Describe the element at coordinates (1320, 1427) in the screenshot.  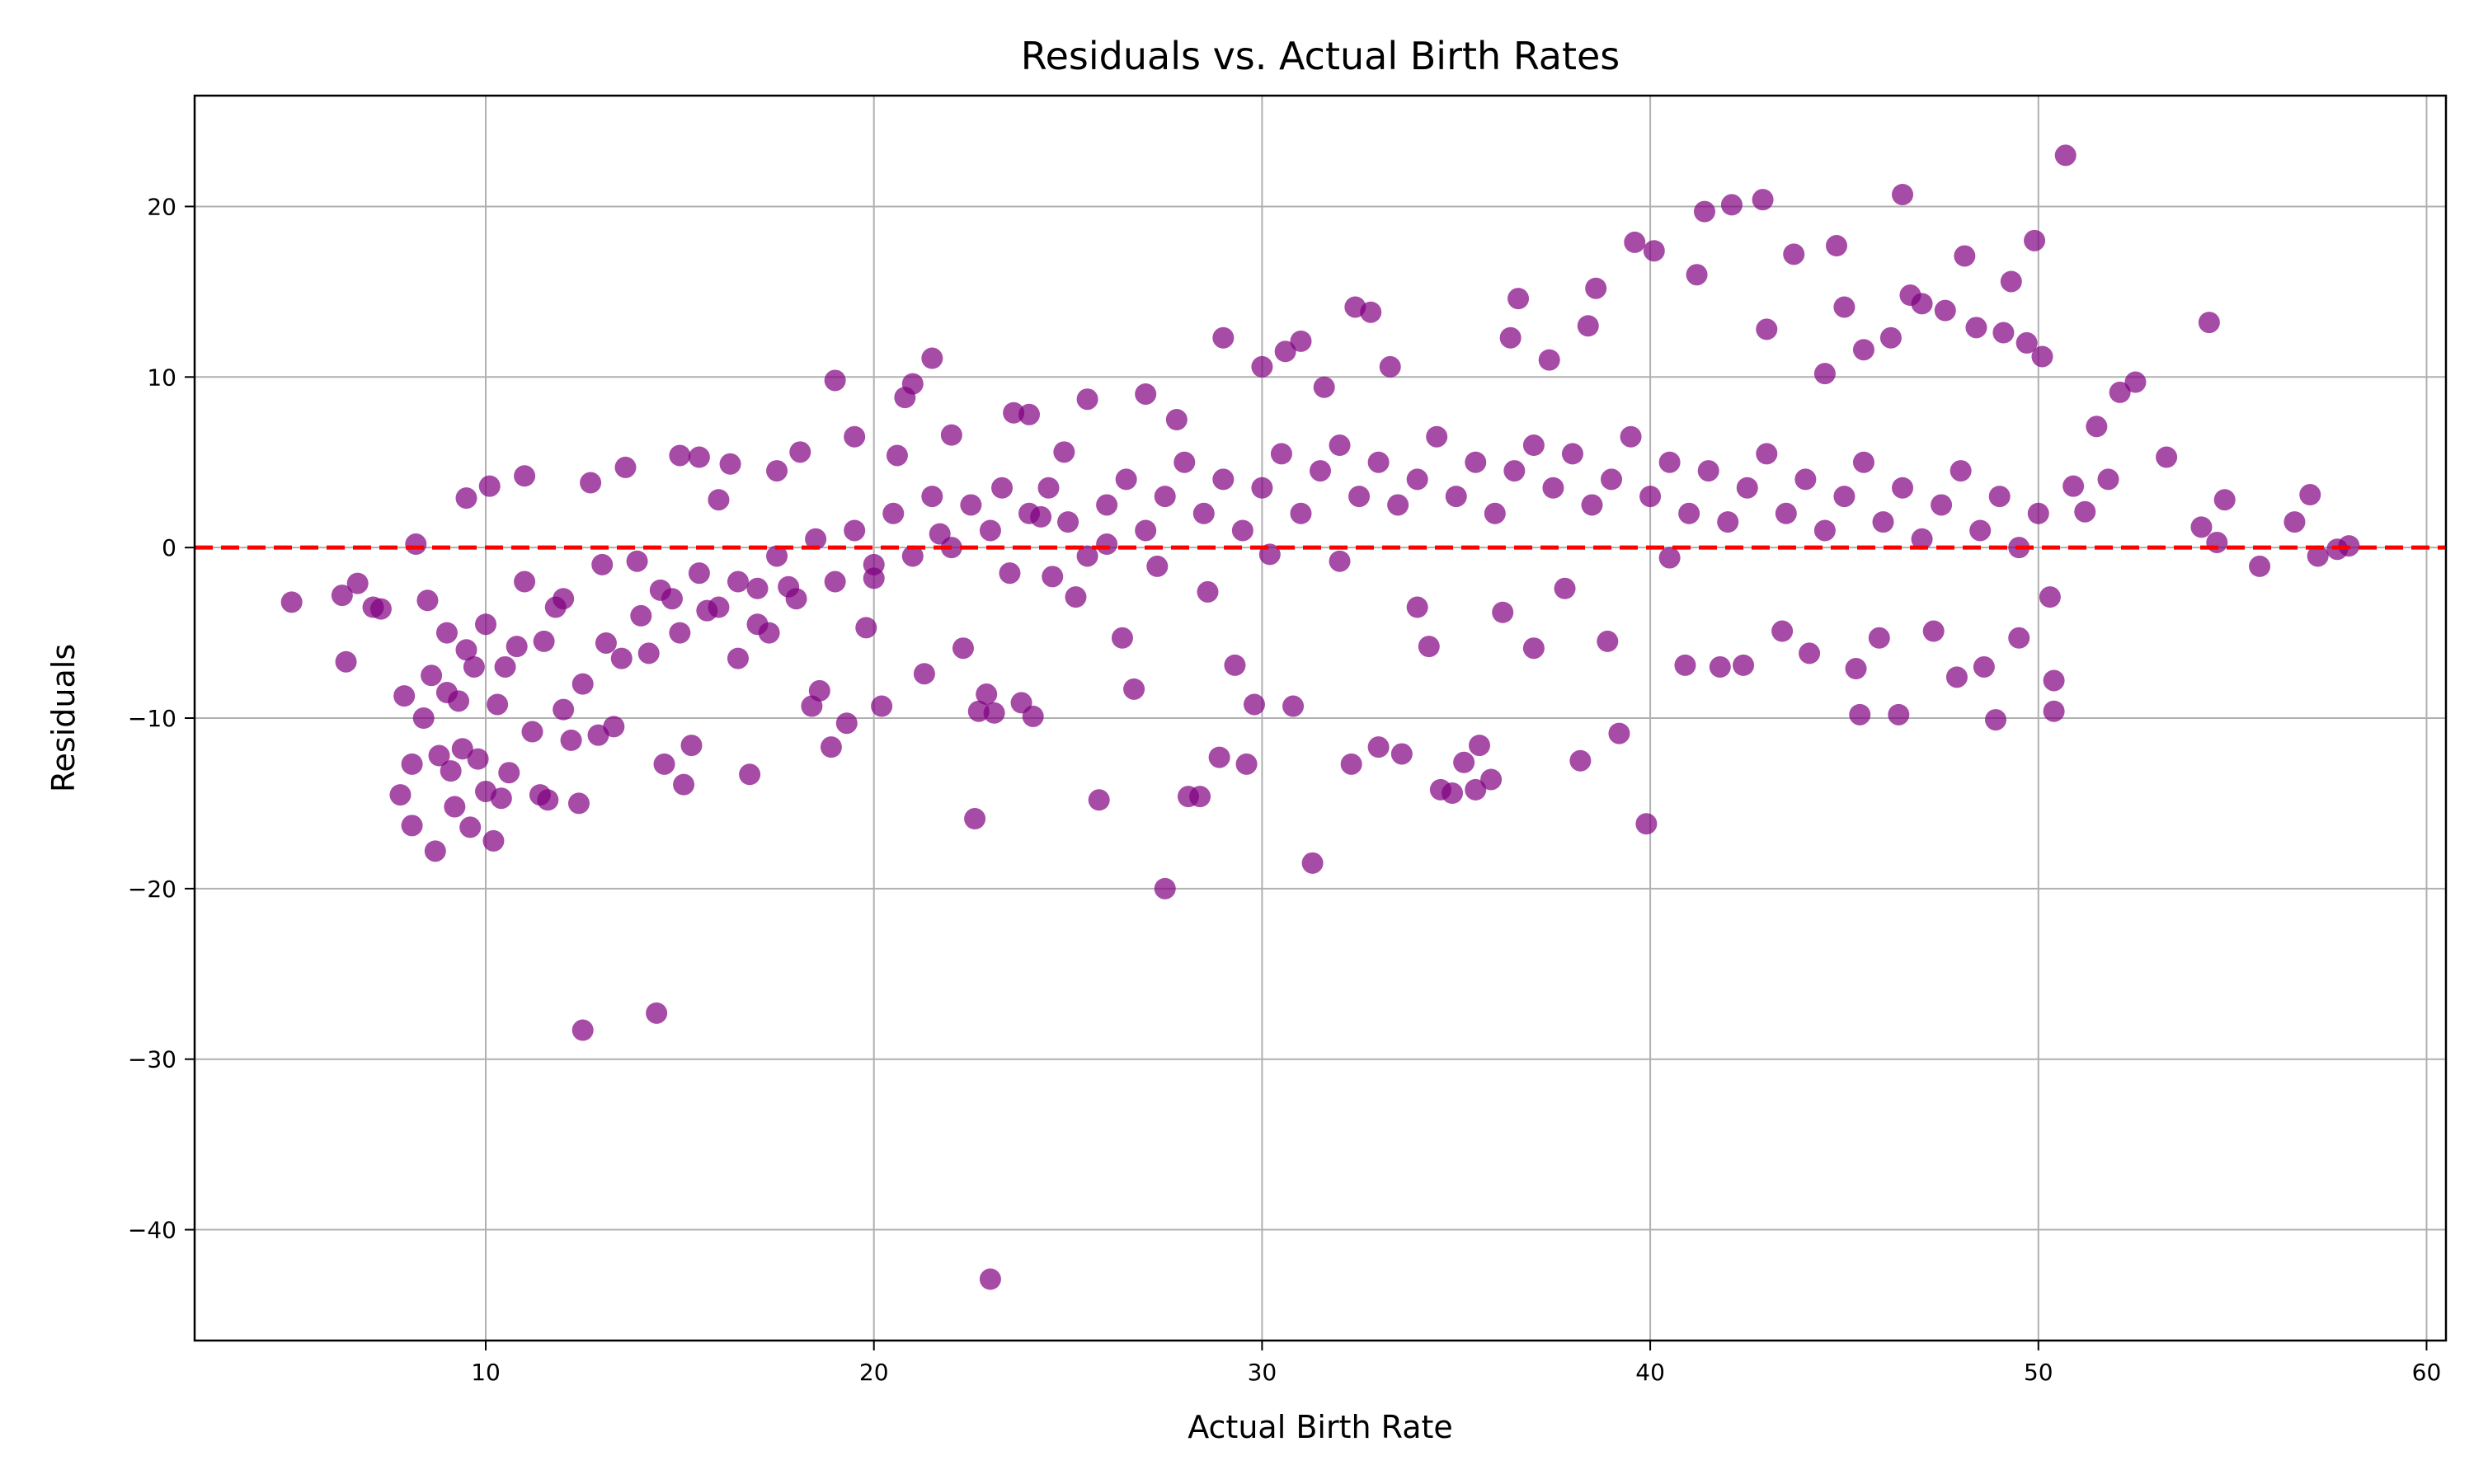
I see `x-axis-title: Actual Birth Rate` at that location.